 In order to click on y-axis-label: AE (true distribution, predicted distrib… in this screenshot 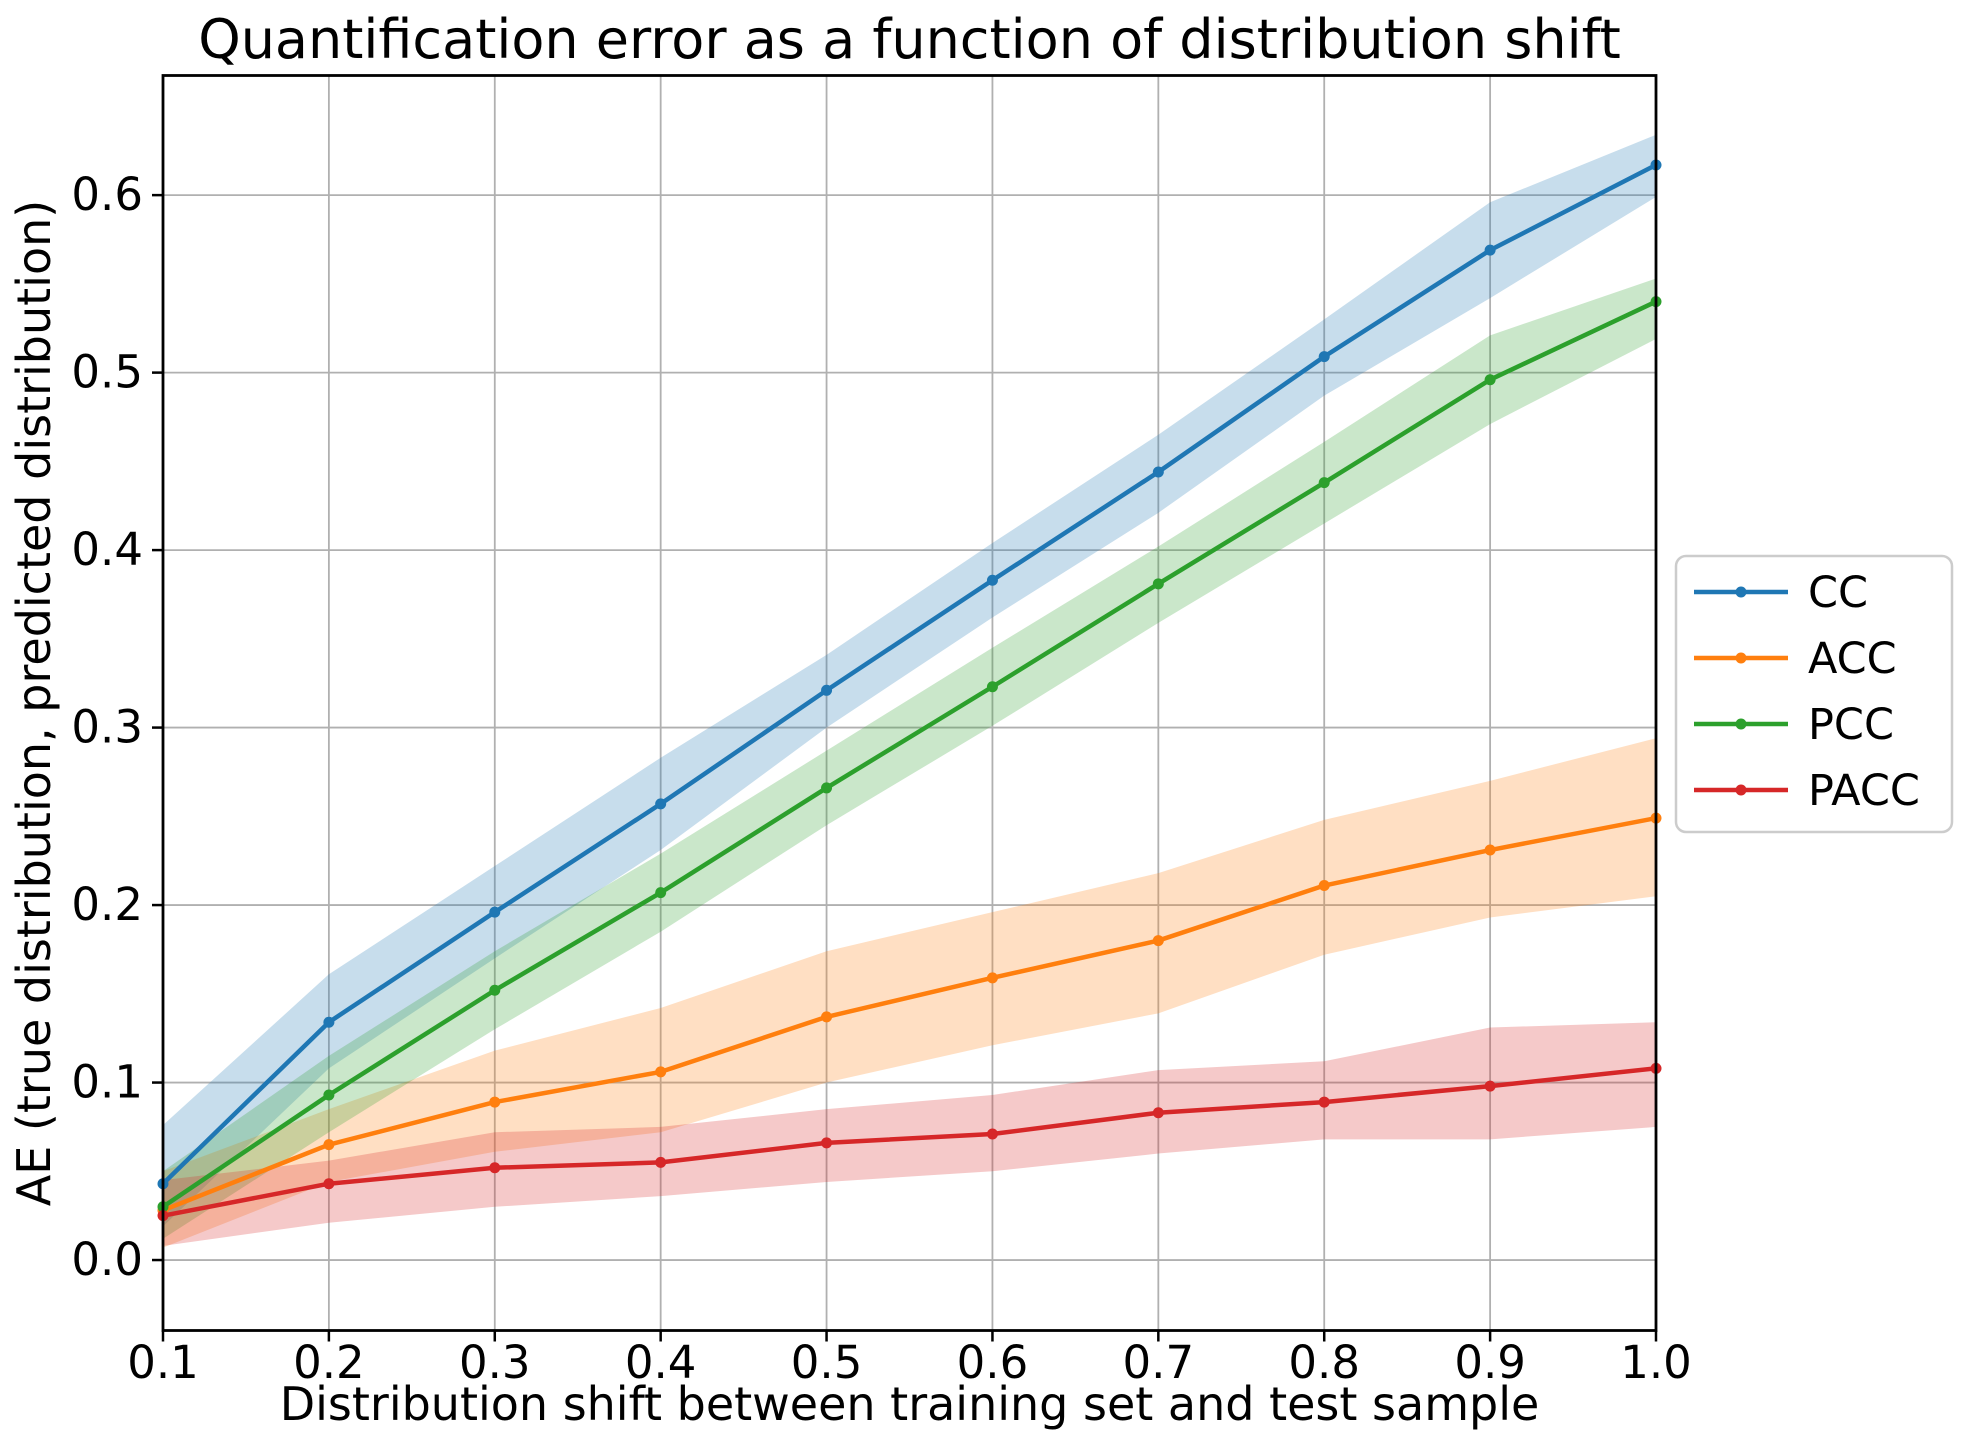, I will do `click(34, 703)`.